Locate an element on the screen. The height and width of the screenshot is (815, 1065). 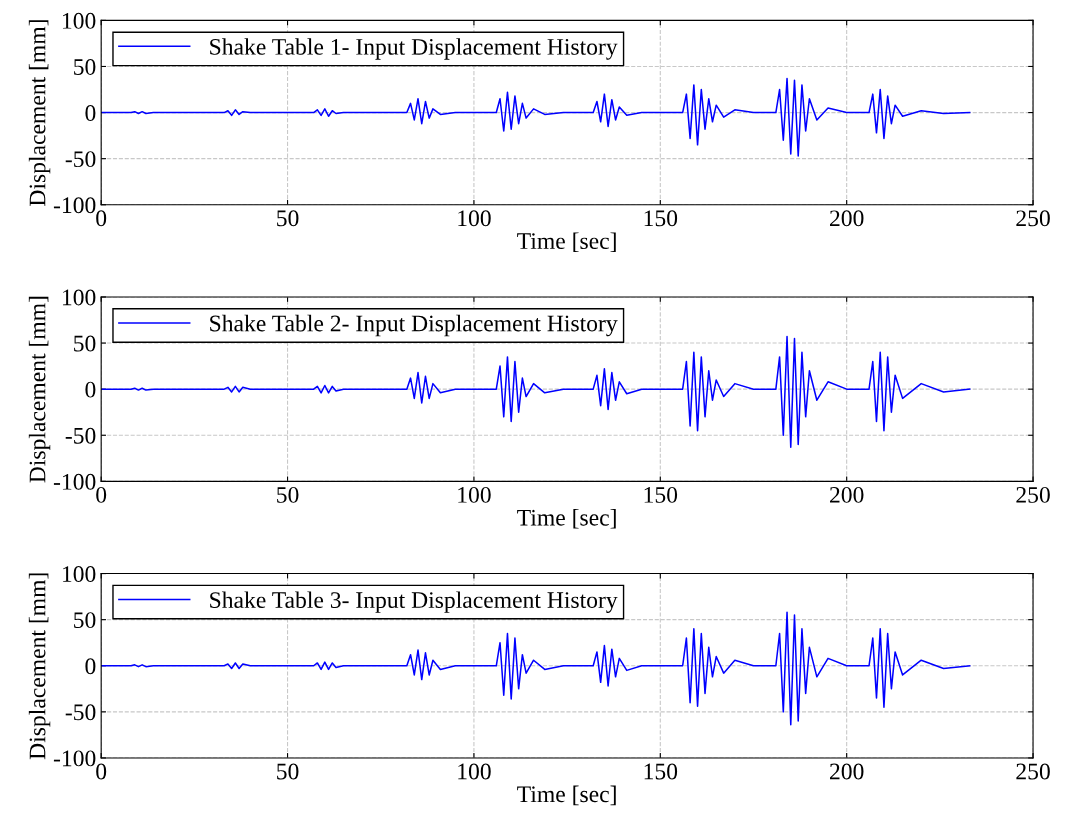
legend-label: Shake Table 3- Input Displacement History is located at coordinates (414, 602).